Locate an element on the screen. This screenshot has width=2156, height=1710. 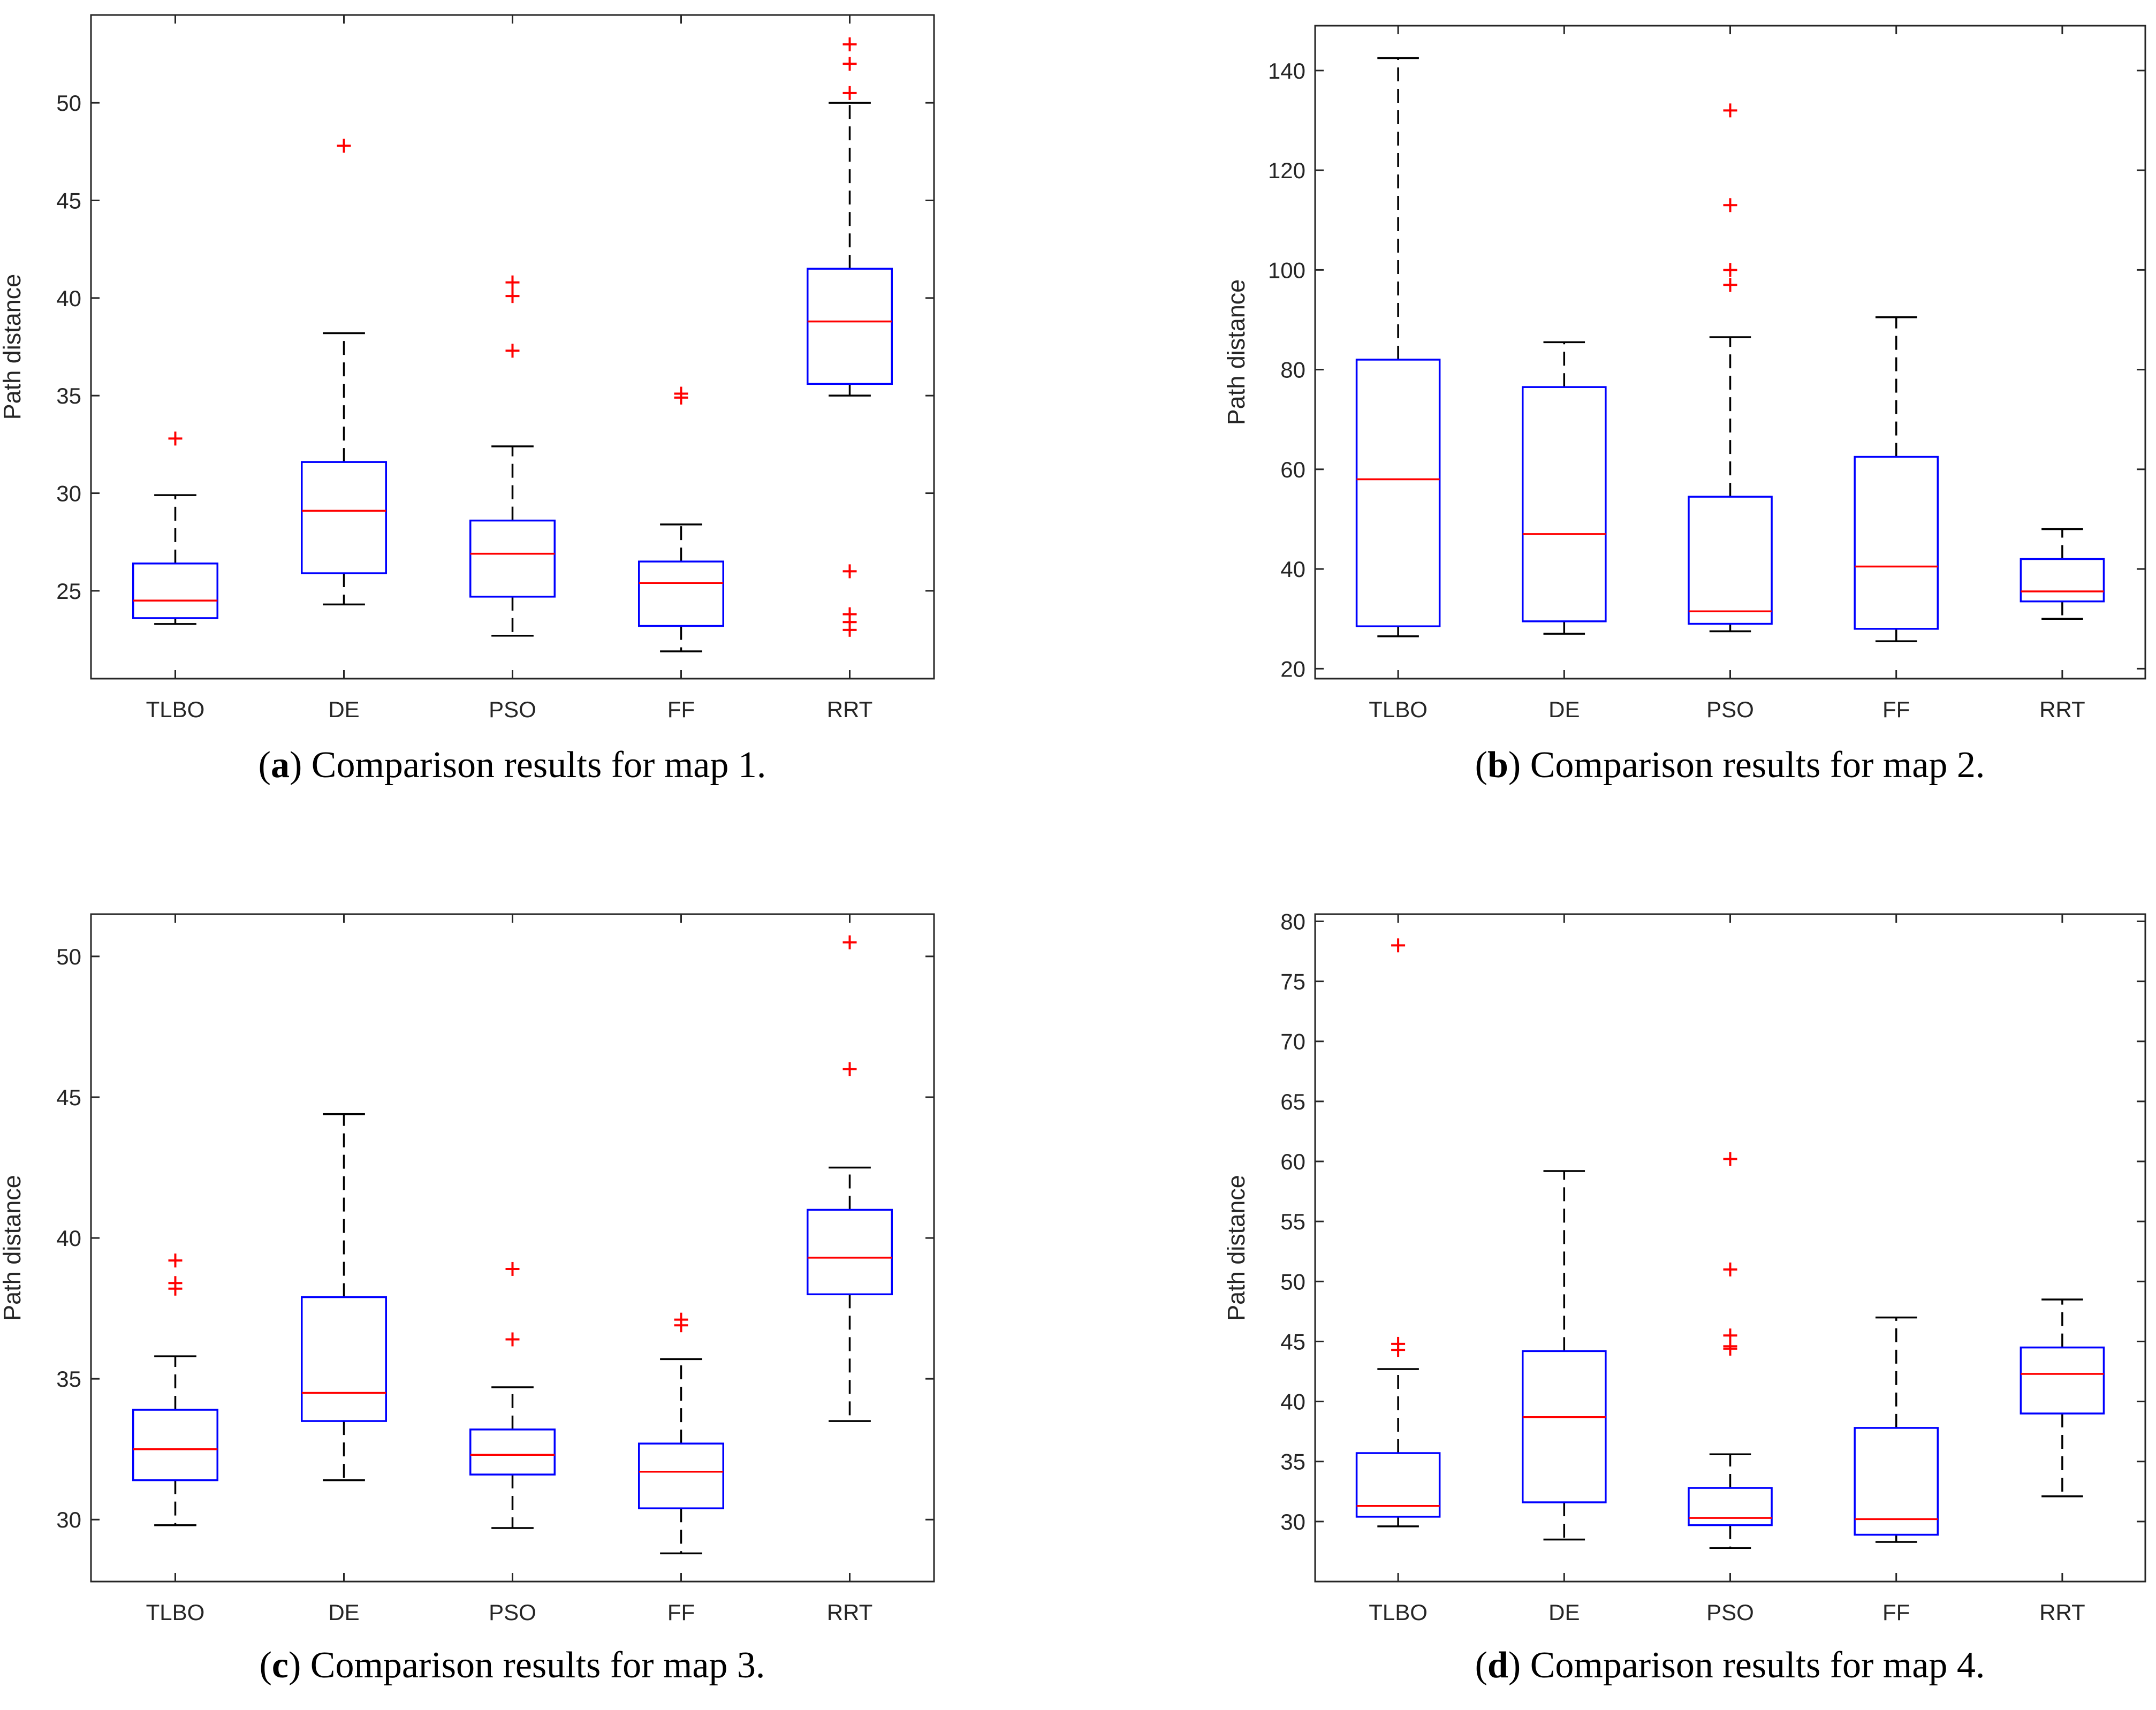
caption-tag: c is located at coordinates (280, 1665).